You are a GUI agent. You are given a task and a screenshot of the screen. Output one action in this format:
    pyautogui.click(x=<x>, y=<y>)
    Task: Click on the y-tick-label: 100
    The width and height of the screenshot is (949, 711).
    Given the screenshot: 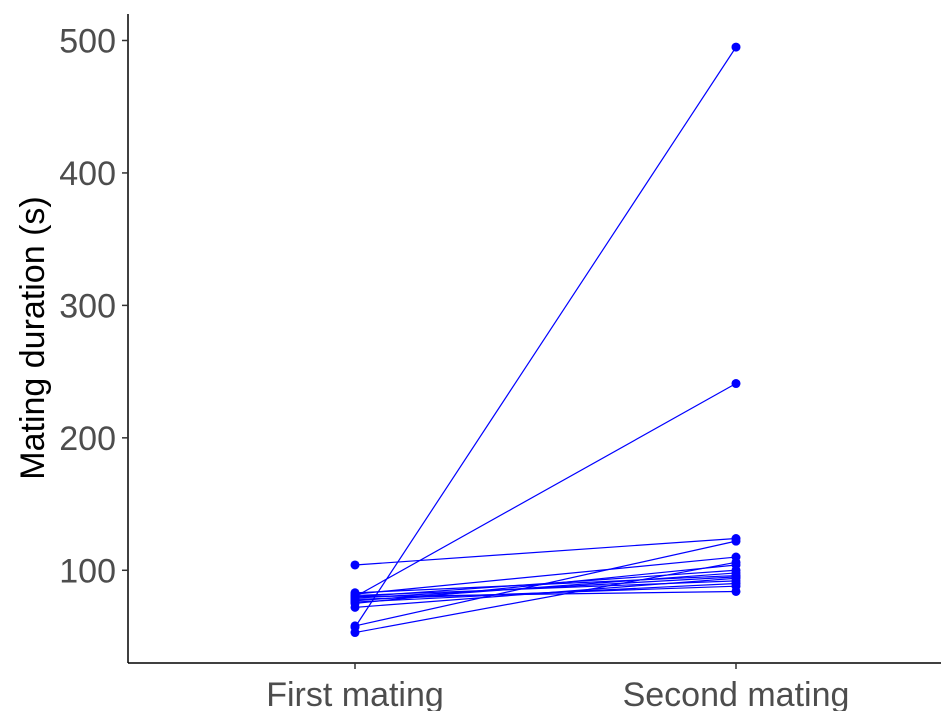 What is the action you would take?
    pyautogui.click(x=87, y=571)
    